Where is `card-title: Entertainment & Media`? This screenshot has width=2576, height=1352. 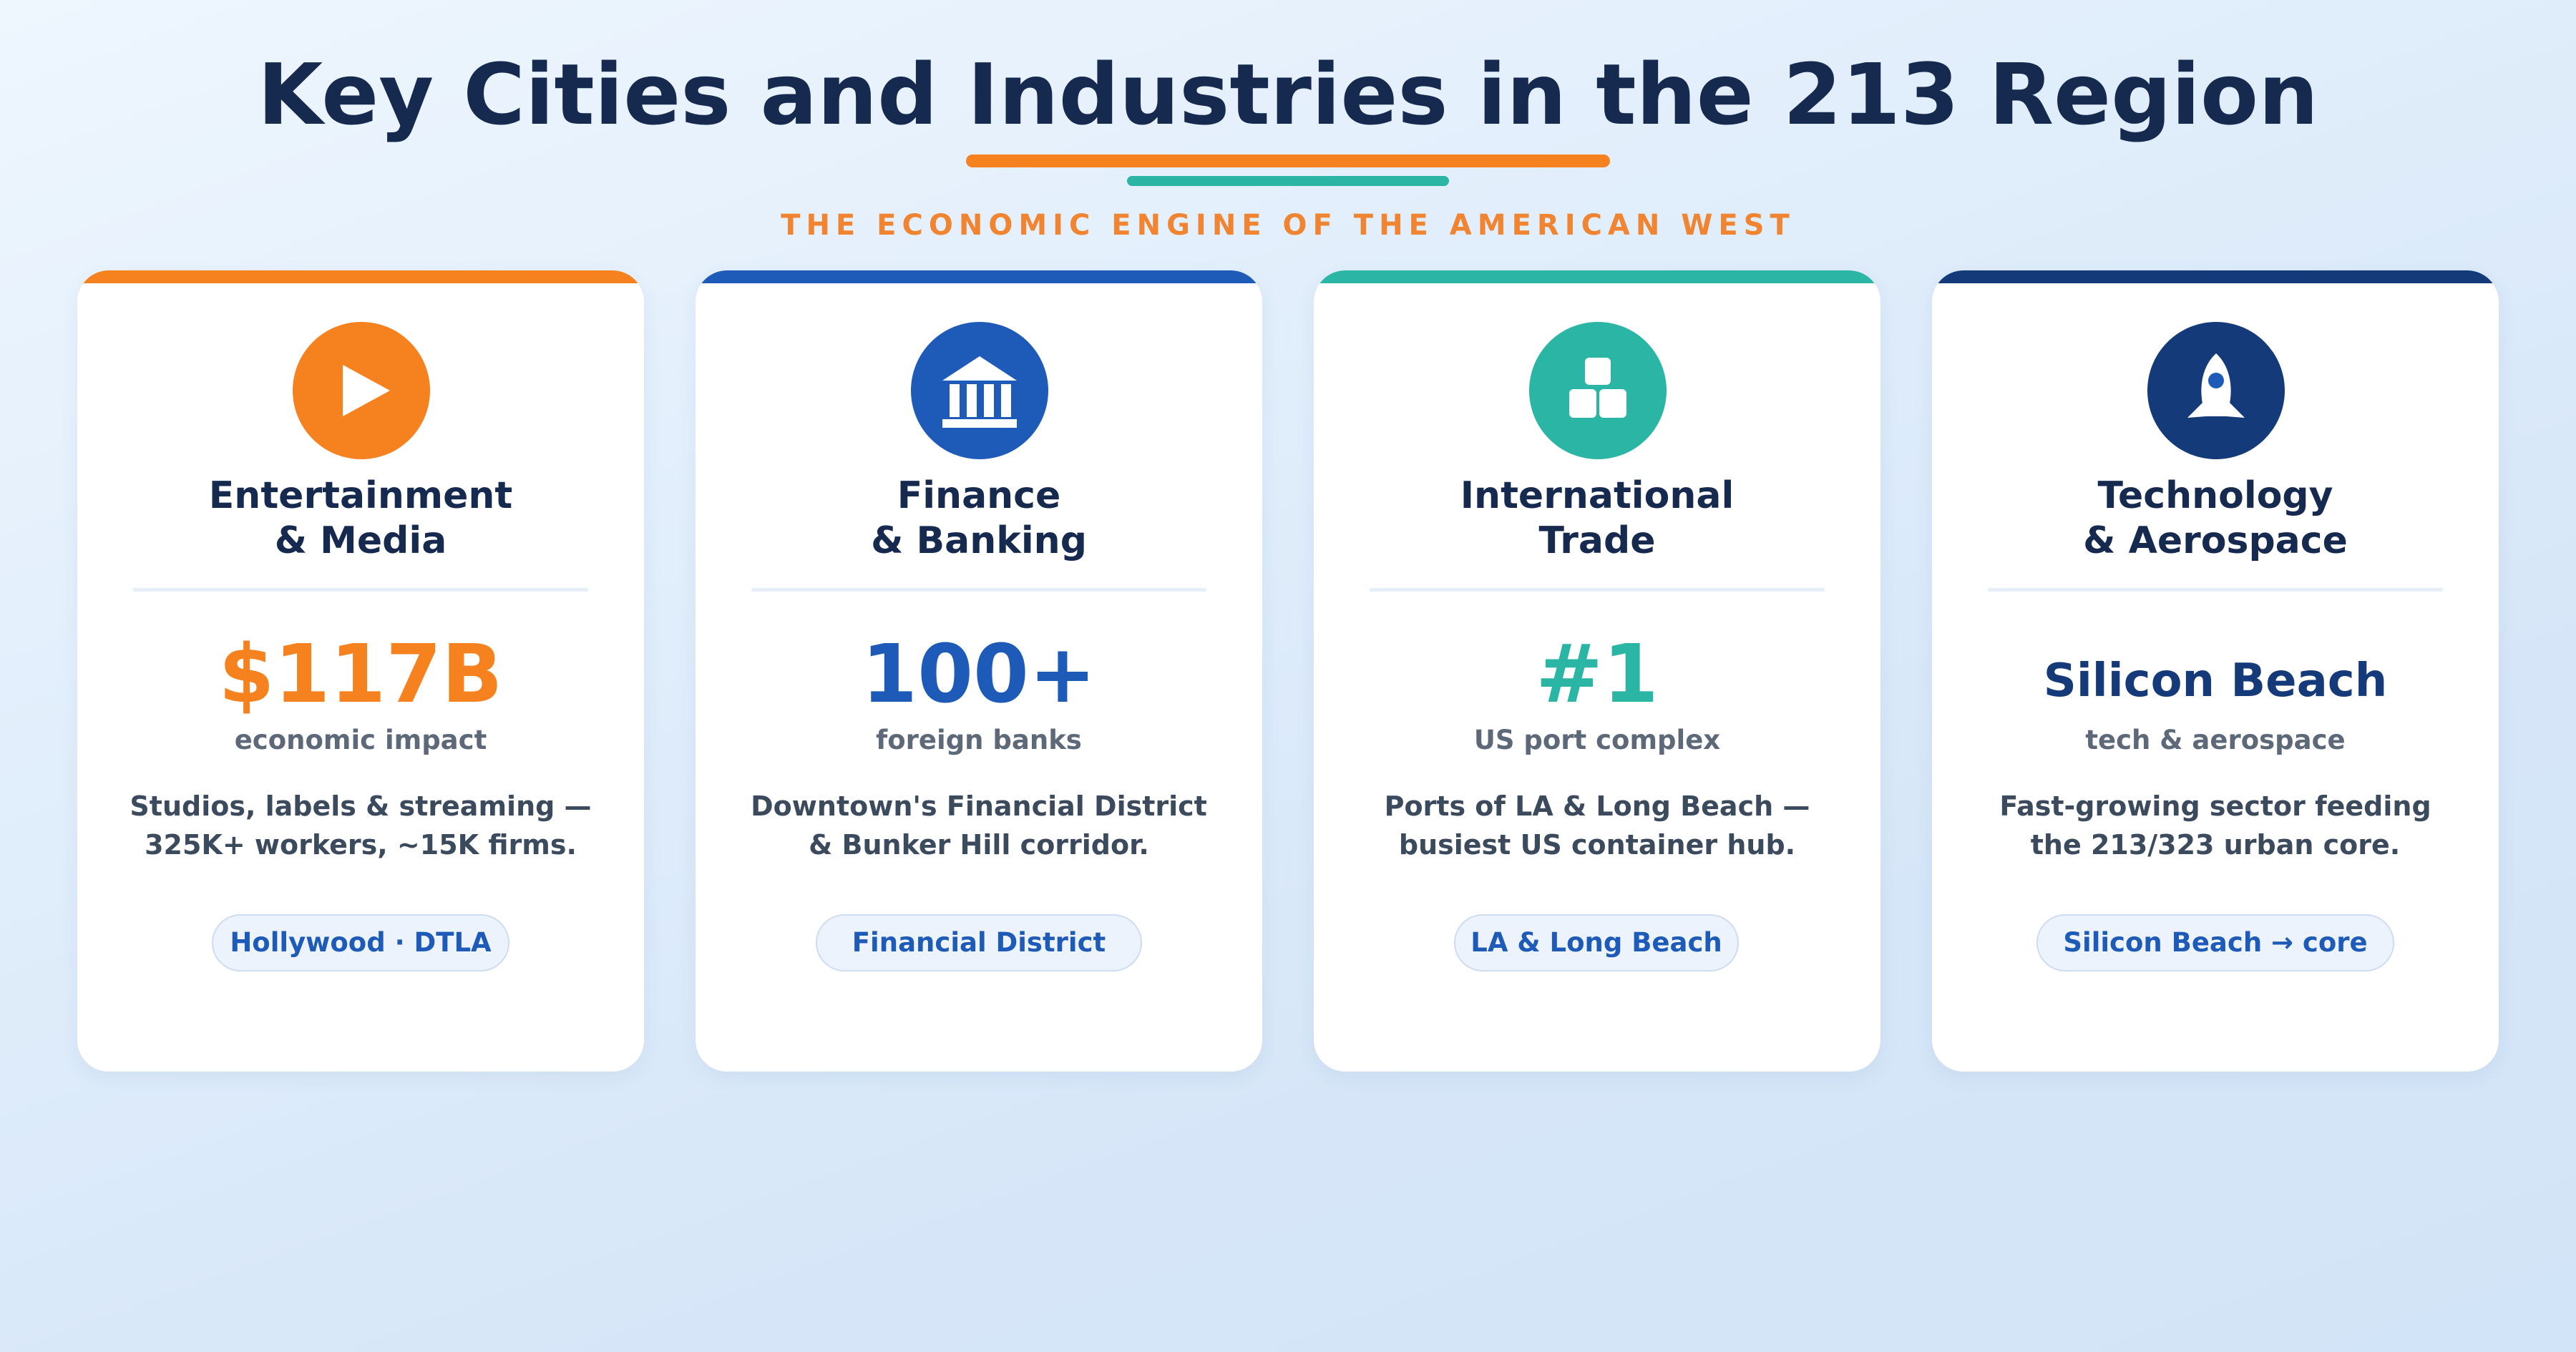
card-title: Entertainment & Media is located at coordinates (360, 518).